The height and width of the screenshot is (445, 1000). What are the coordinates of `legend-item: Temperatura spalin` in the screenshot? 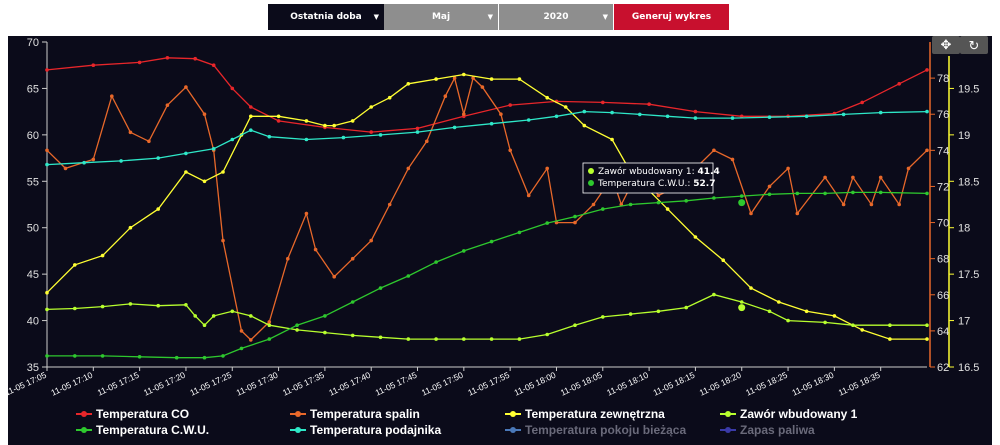 It's located at (355, 414).